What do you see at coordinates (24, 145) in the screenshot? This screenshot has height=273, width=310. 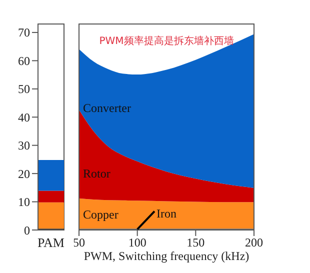 I see `y-tick-label: 30` at bounding box center [24, 145].